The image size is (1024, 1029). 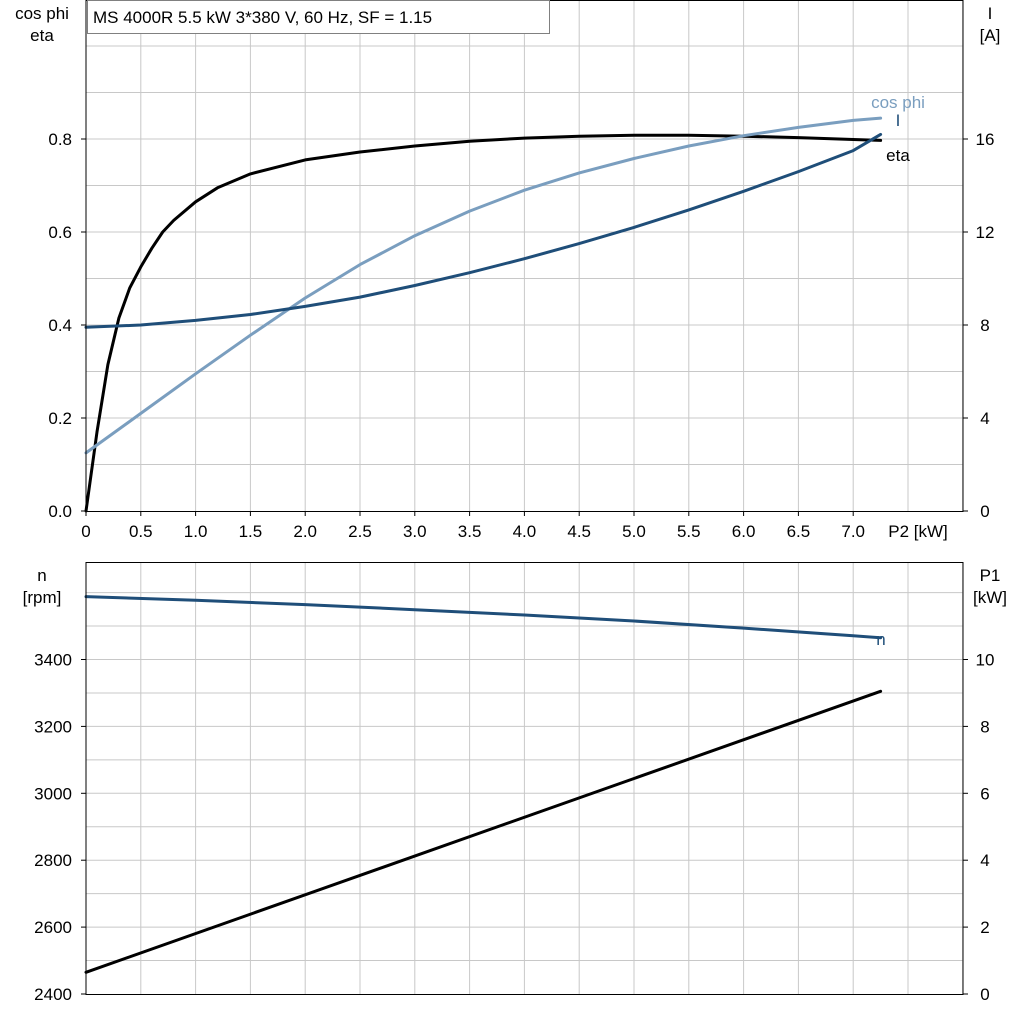 I want to click on y-left-tick-label: 0.6, so click(x=60, y=232).